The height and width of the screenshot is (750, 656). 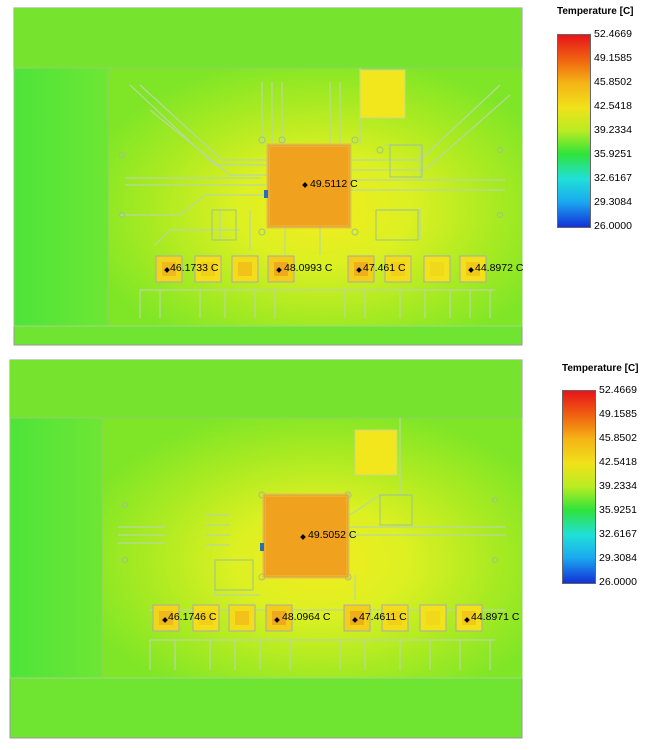 What do you see at coordinates (334, 184) in the screenshot?
I see `chip-temperature-label: 49.5112 C` at bounding box center [334, 184].